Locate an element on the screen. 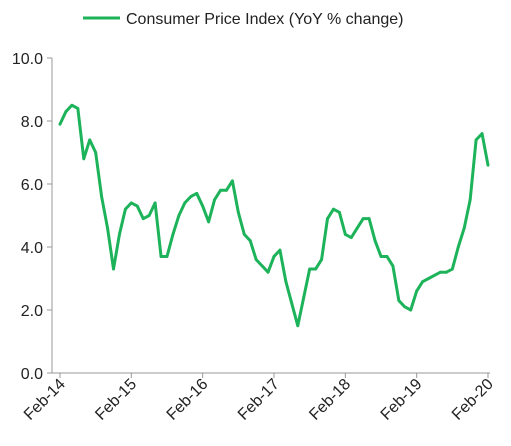  x-tick-label: Feb-19 is located at coordinates (402, 400).